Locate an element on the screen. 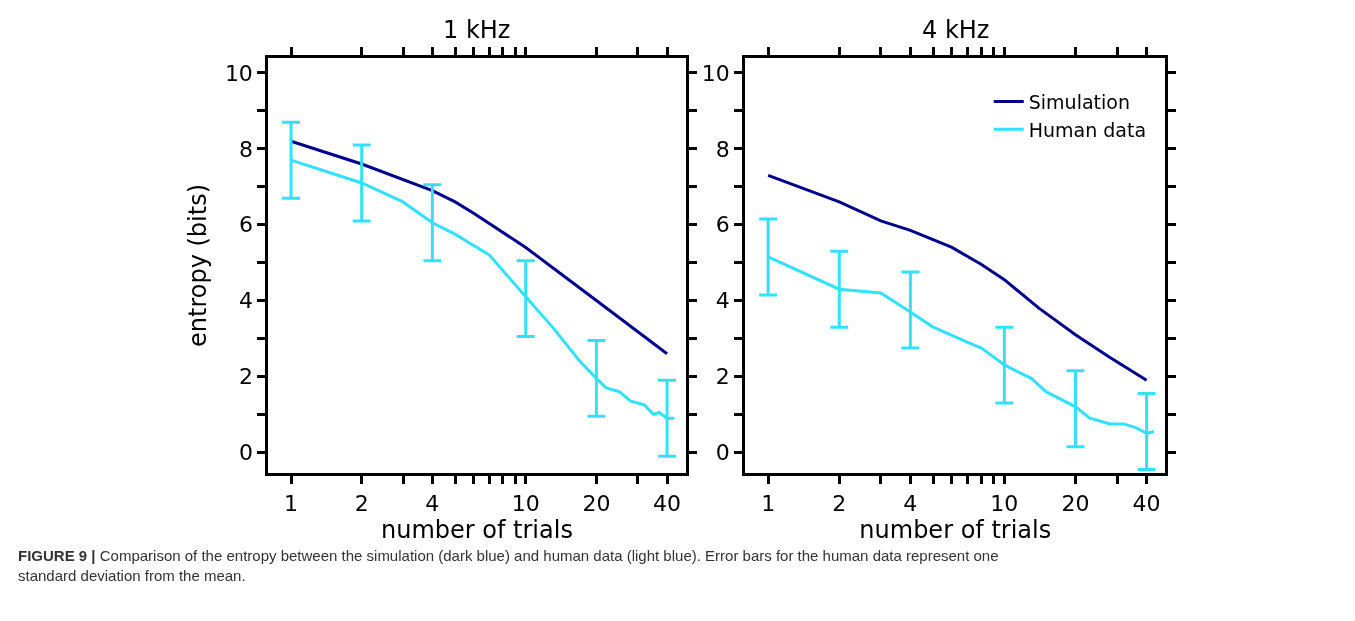 The height and width of the screenshot is (621, 1355). chart-title: 1 kHz is located at coordinates (477, 30).